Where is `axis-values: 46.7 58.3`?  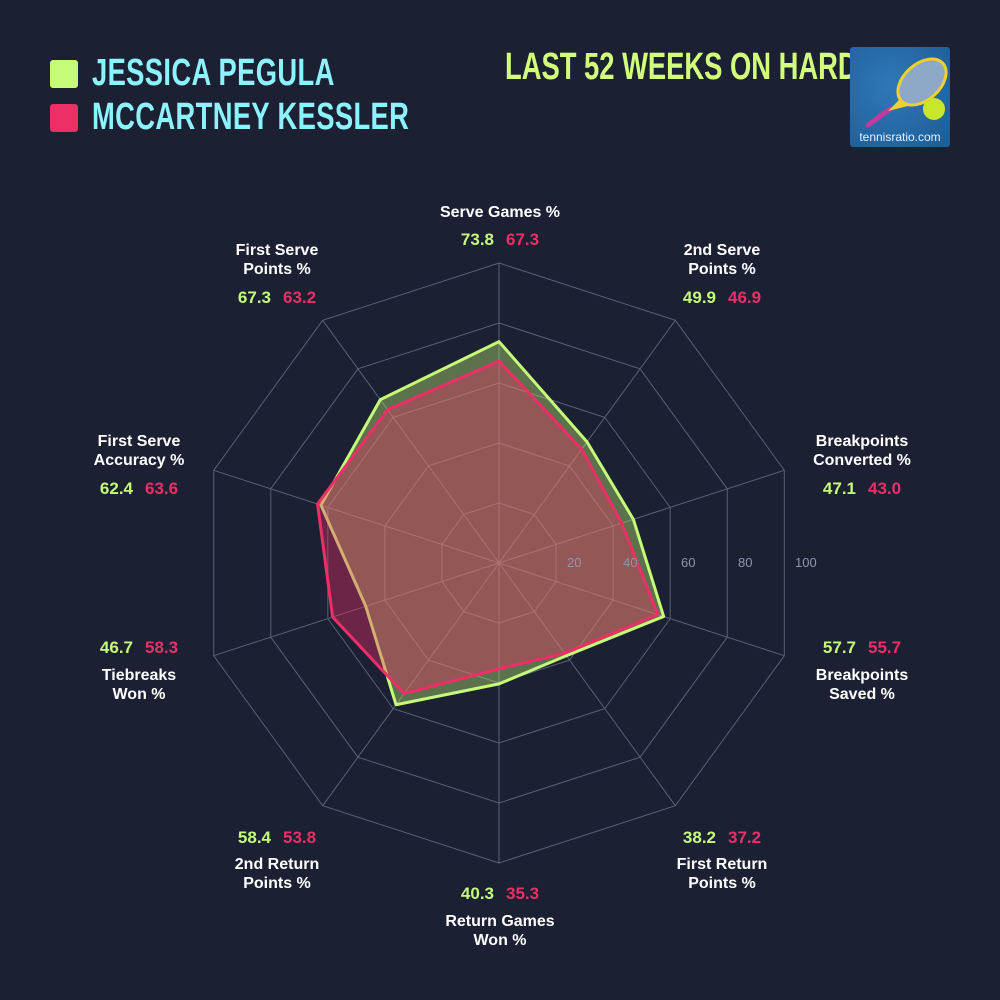 axis-values: 46.7 58.3 is located at coordinates (139, 648).